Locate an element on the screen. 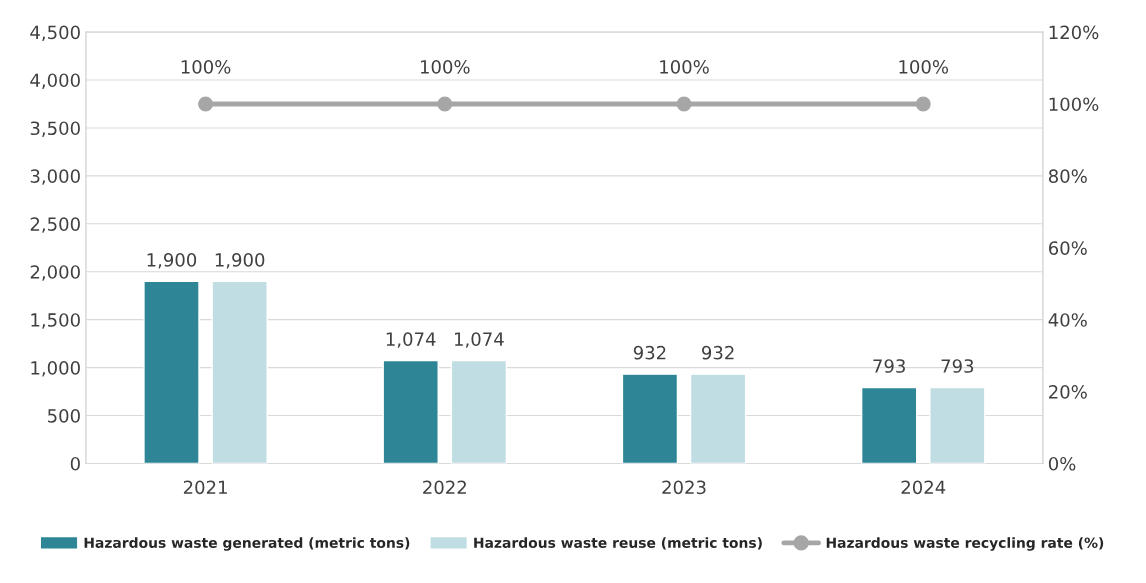 Image resolution: width=1146 pixels, height=583 pixels. y2-tick-label: 20% is located at coordinates (1068, 392).